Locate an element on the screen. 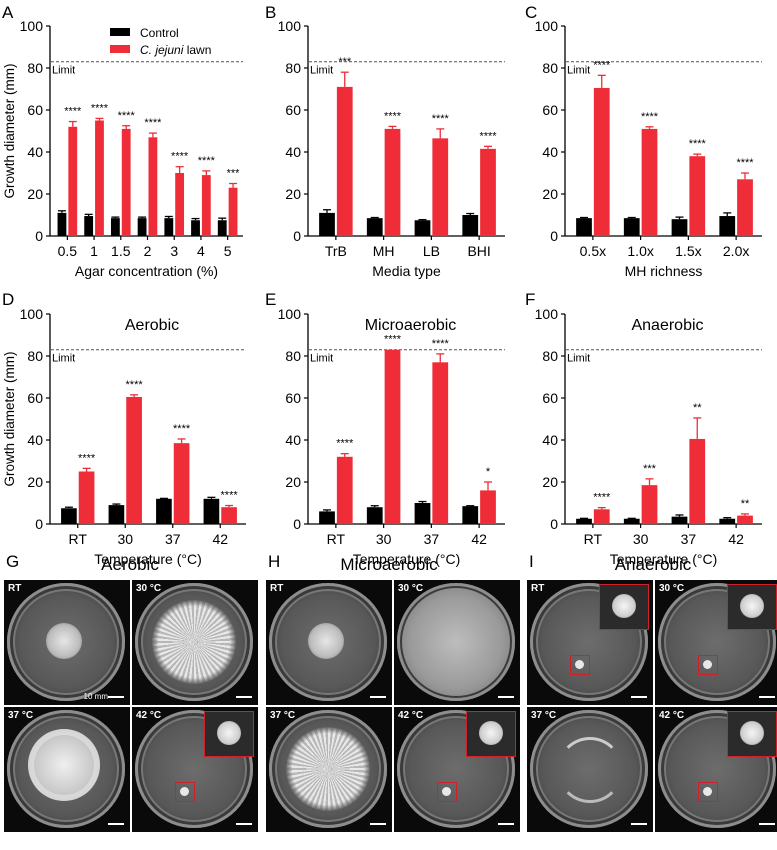 This screenshot has height=850, width=777. y-tick-label-b: 20 is located at coordinates (293, 194).